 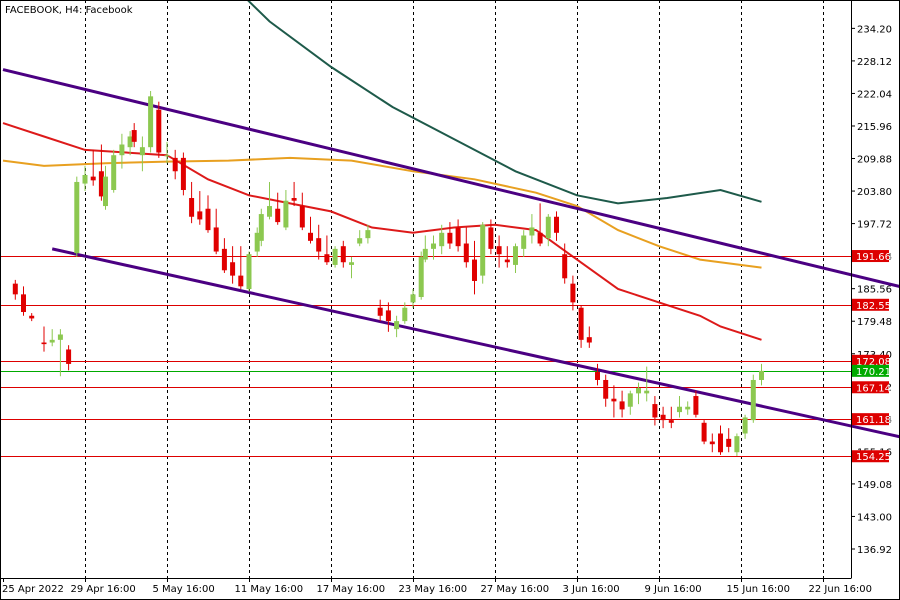 What do you see at coordinates (351, 589) in the screenshot?
I see `x-tick-label-4: 17 May 16:00` at bounding box center [351, 589].